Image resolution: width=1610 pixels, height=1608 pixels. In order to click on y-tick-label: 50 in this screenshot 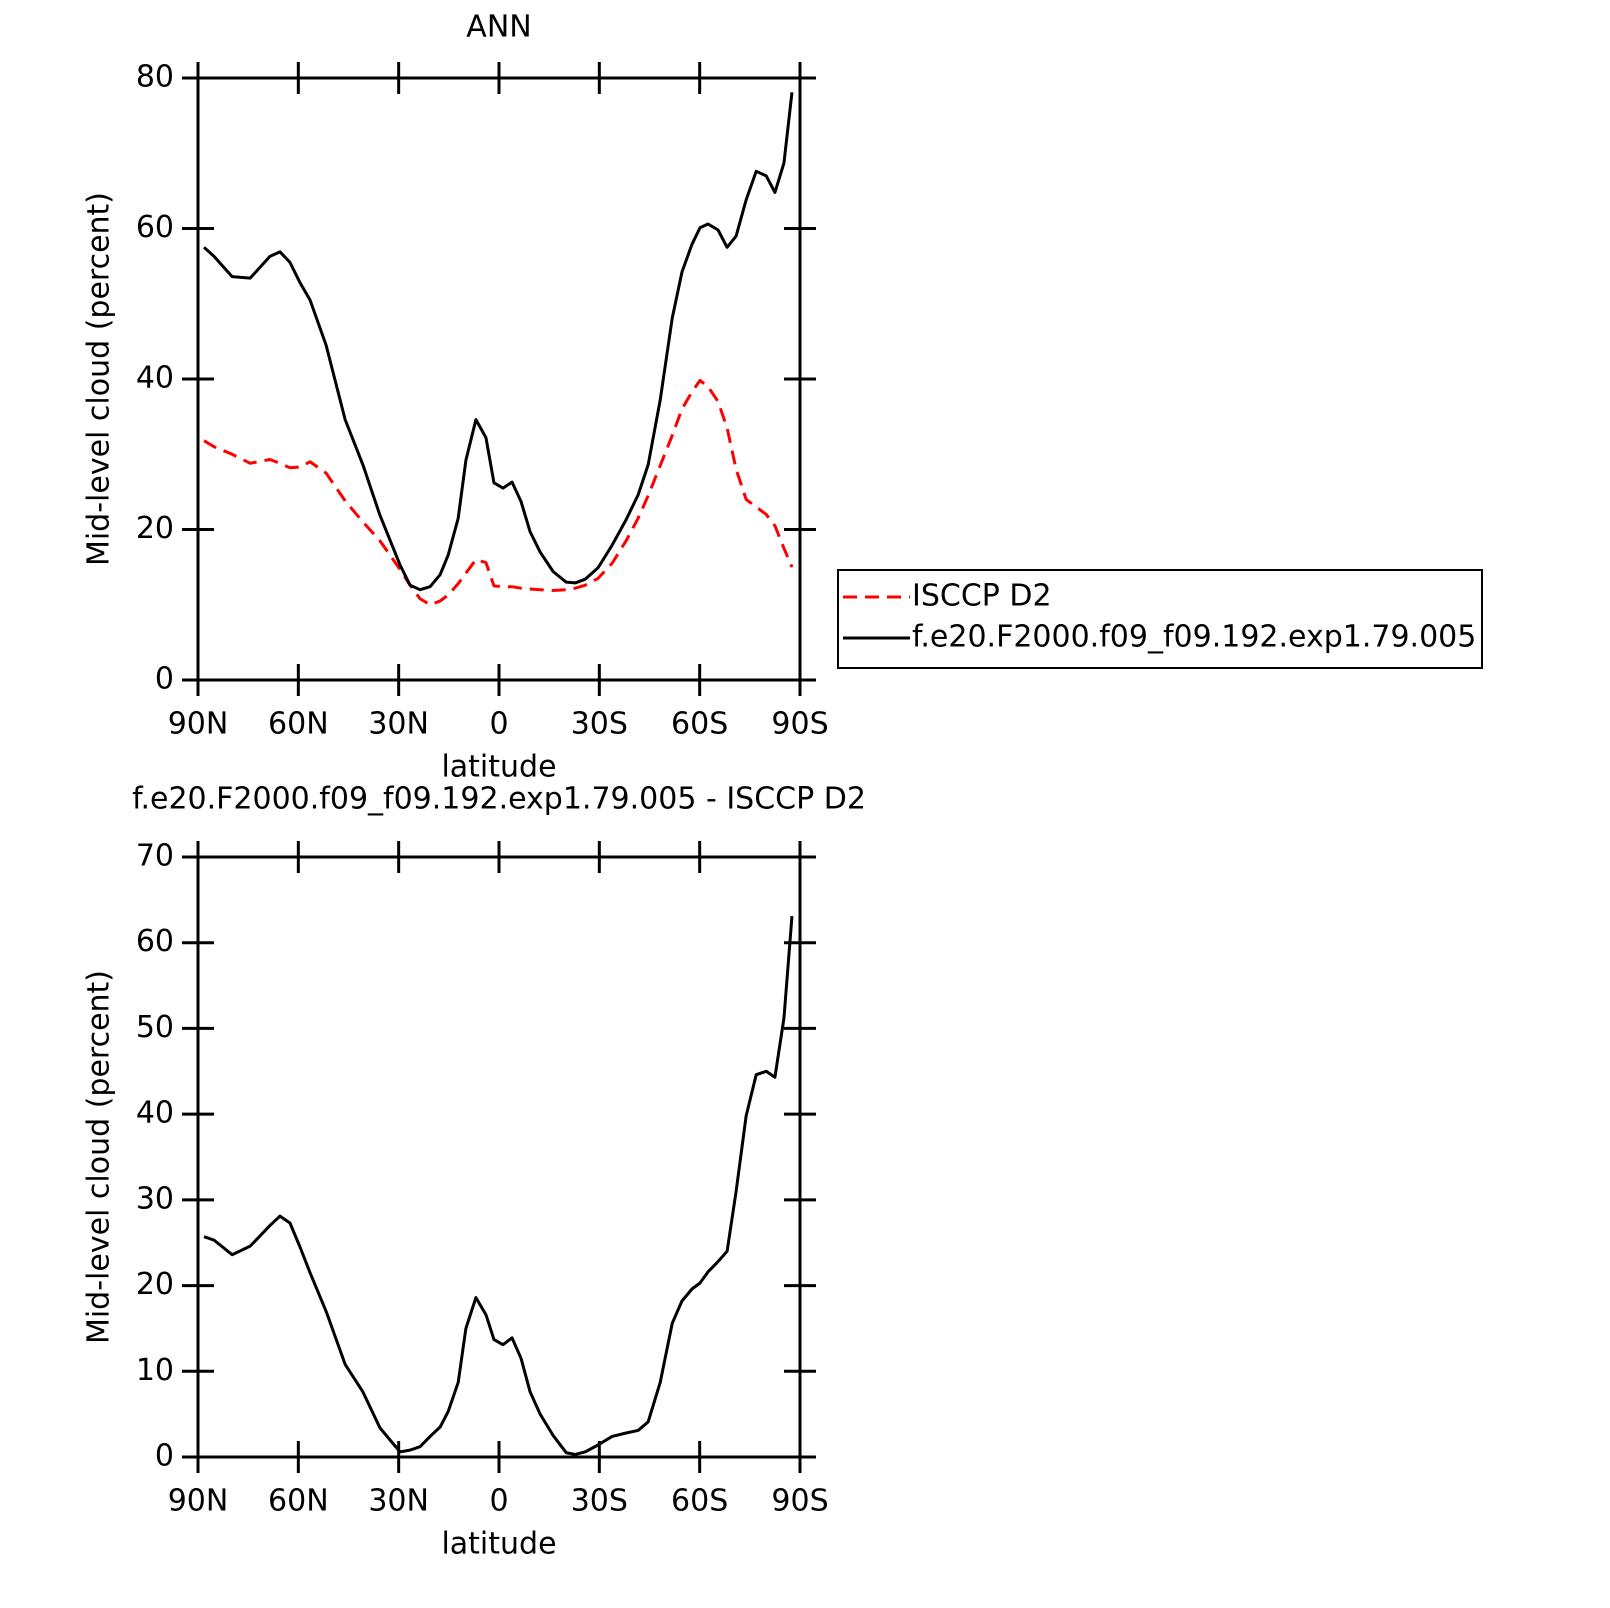, I will do `click(155, 1027)`.